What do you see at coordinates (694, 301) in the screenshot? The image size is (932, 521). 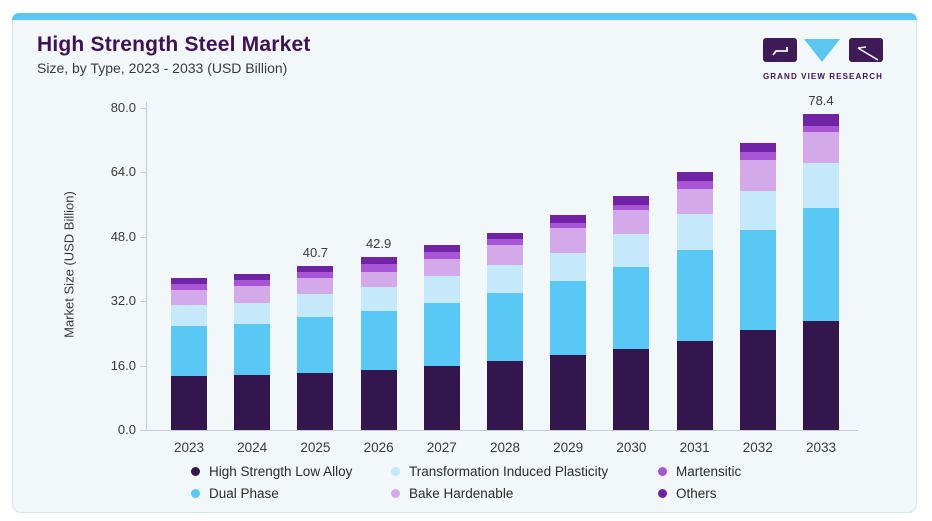 I see `bar-2031` at bounding box center [694, 301].